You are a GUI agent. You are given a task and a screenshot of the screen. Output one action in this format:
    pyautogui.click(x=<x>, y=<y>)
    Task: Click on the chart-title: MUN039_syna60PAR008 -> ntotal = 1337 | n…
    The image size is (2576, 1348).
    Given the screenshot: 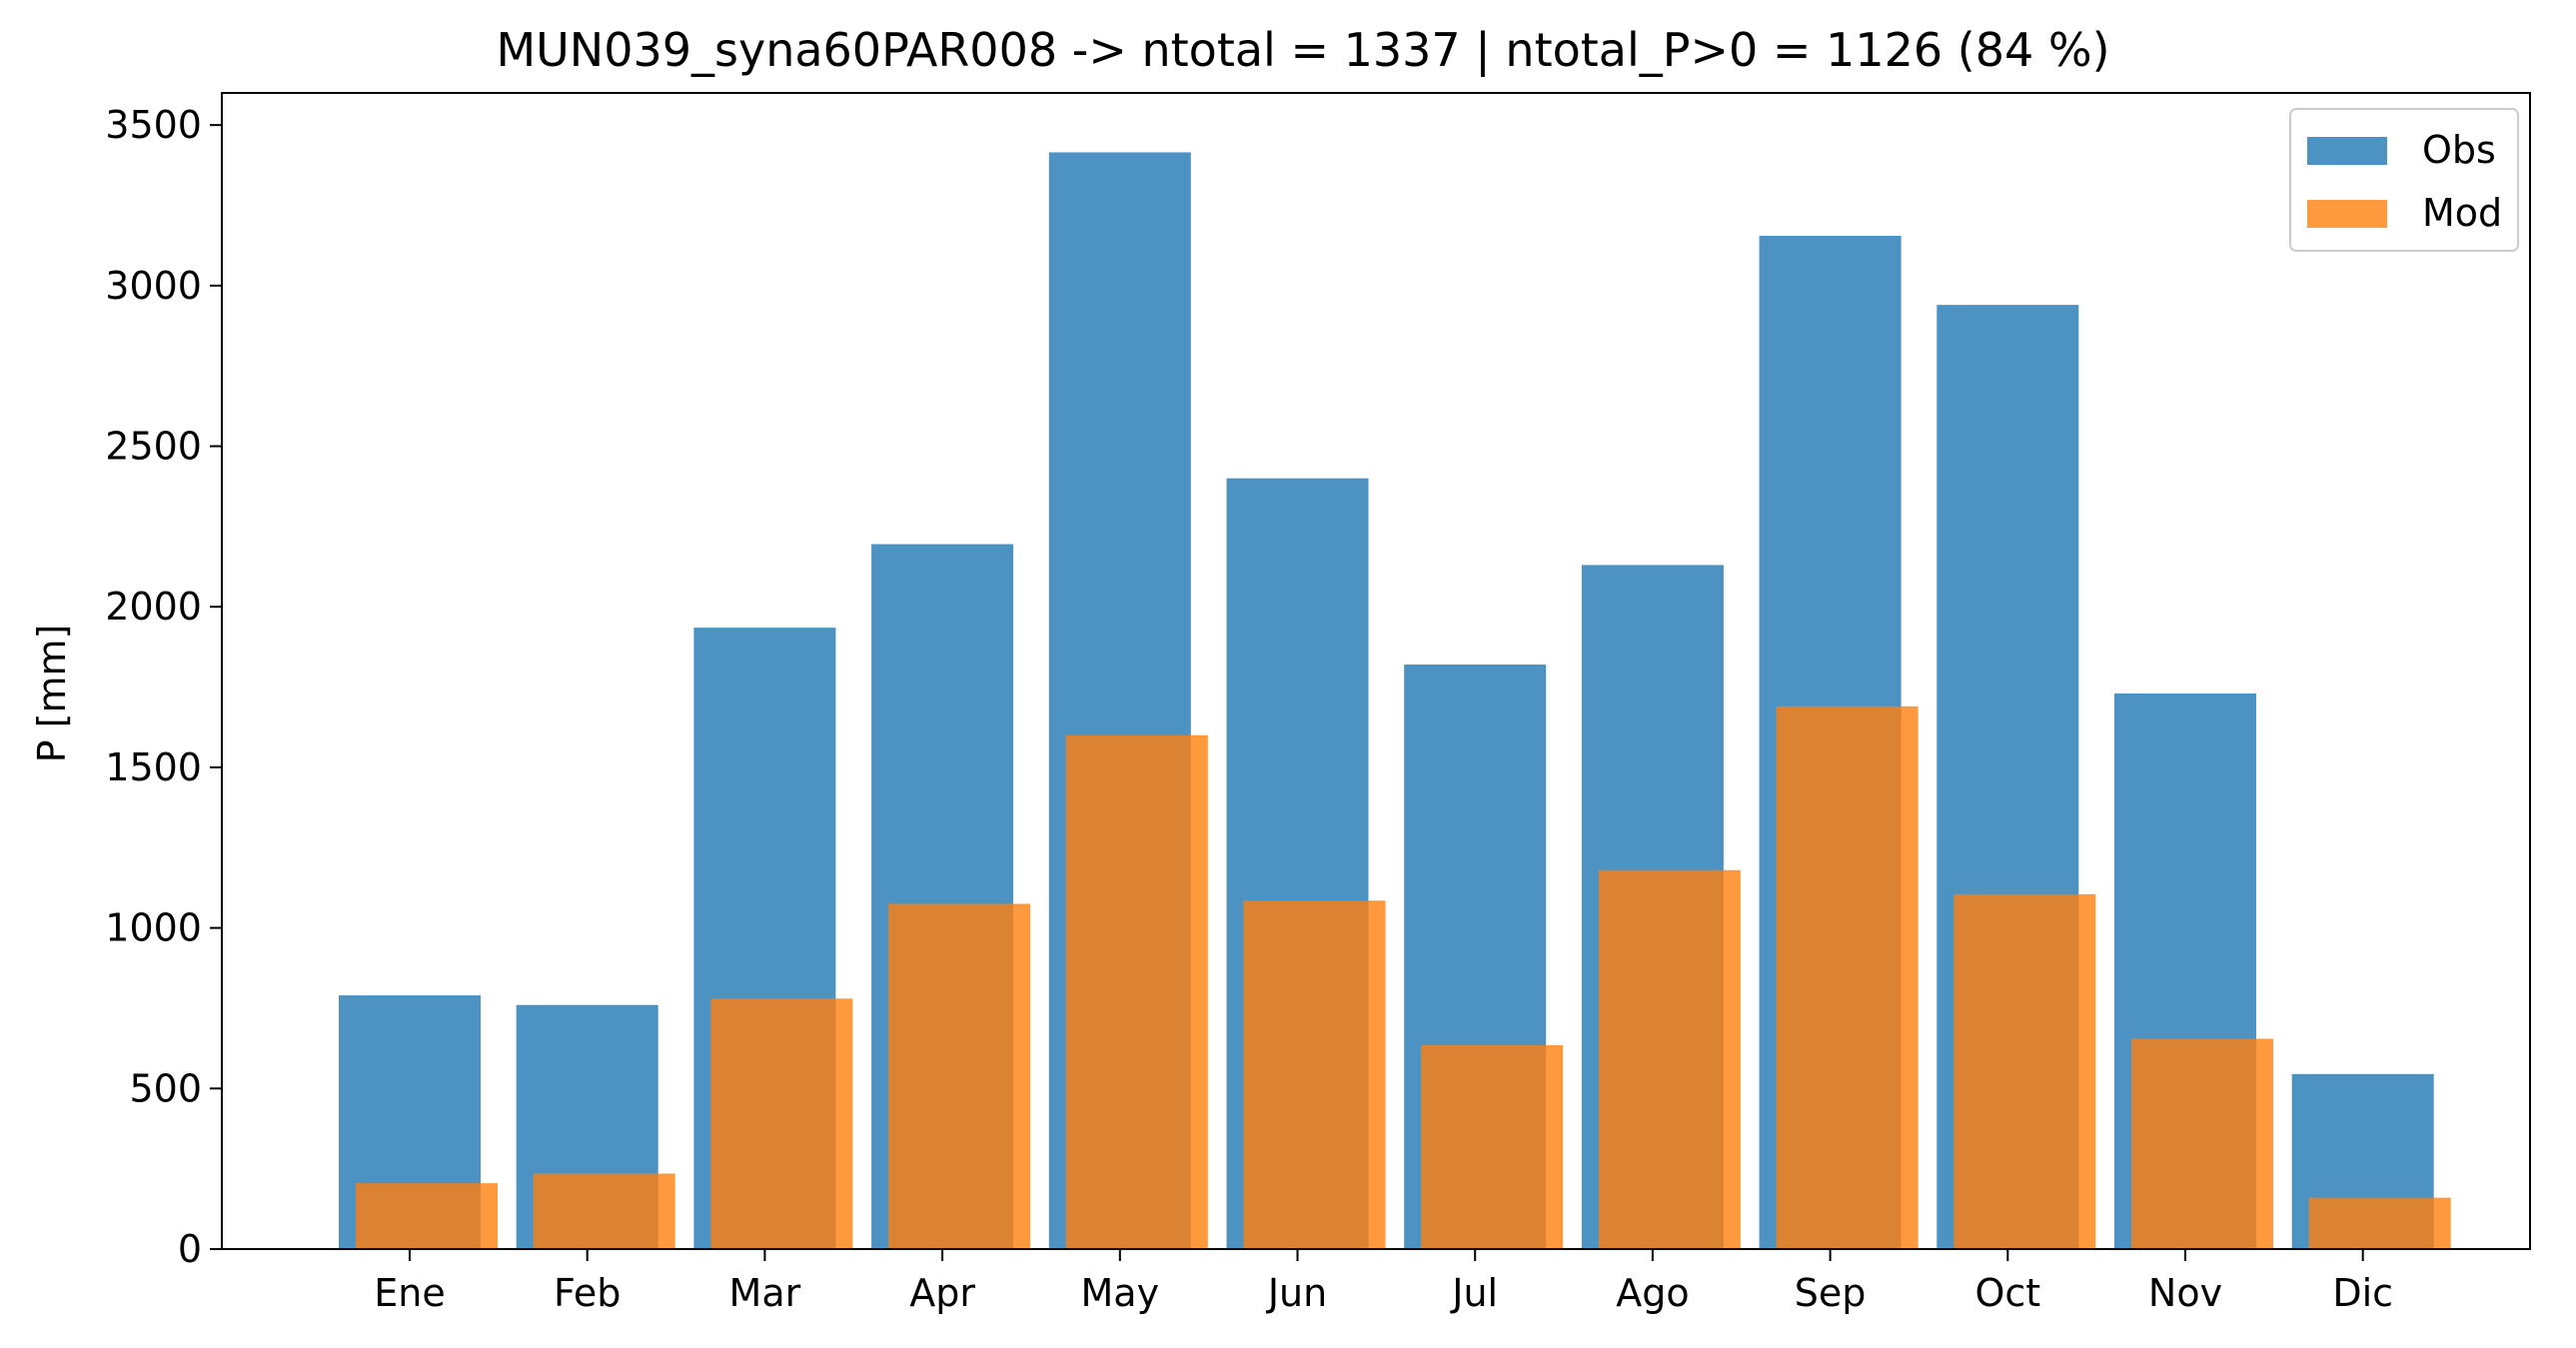 What is the action you would take?
    pyautogui.click(x=1302, y=51)
    